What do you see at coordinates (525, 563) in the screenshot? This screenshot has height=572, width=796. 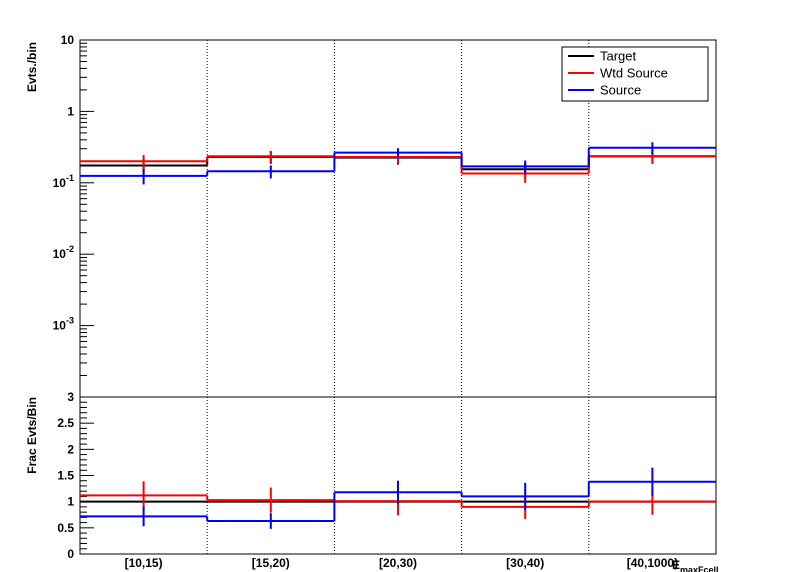 I see `x-tick-label: [30,40)` at bounding box center [525, 563].